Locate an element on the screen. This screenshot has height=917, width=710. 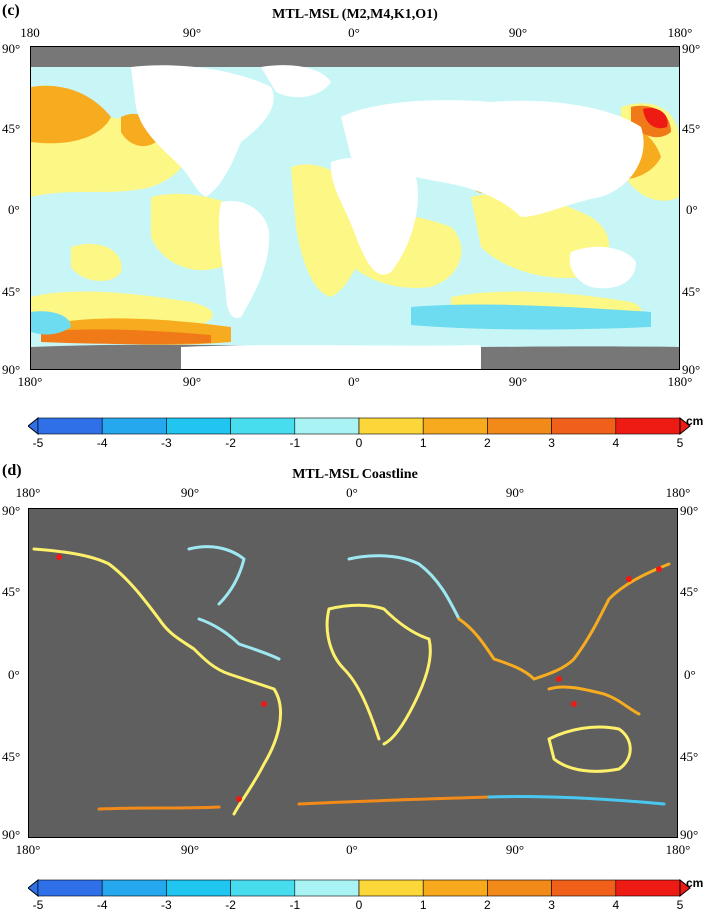
panel-d-lon-bottom-0: 180° is located at coordinates (28, 849).